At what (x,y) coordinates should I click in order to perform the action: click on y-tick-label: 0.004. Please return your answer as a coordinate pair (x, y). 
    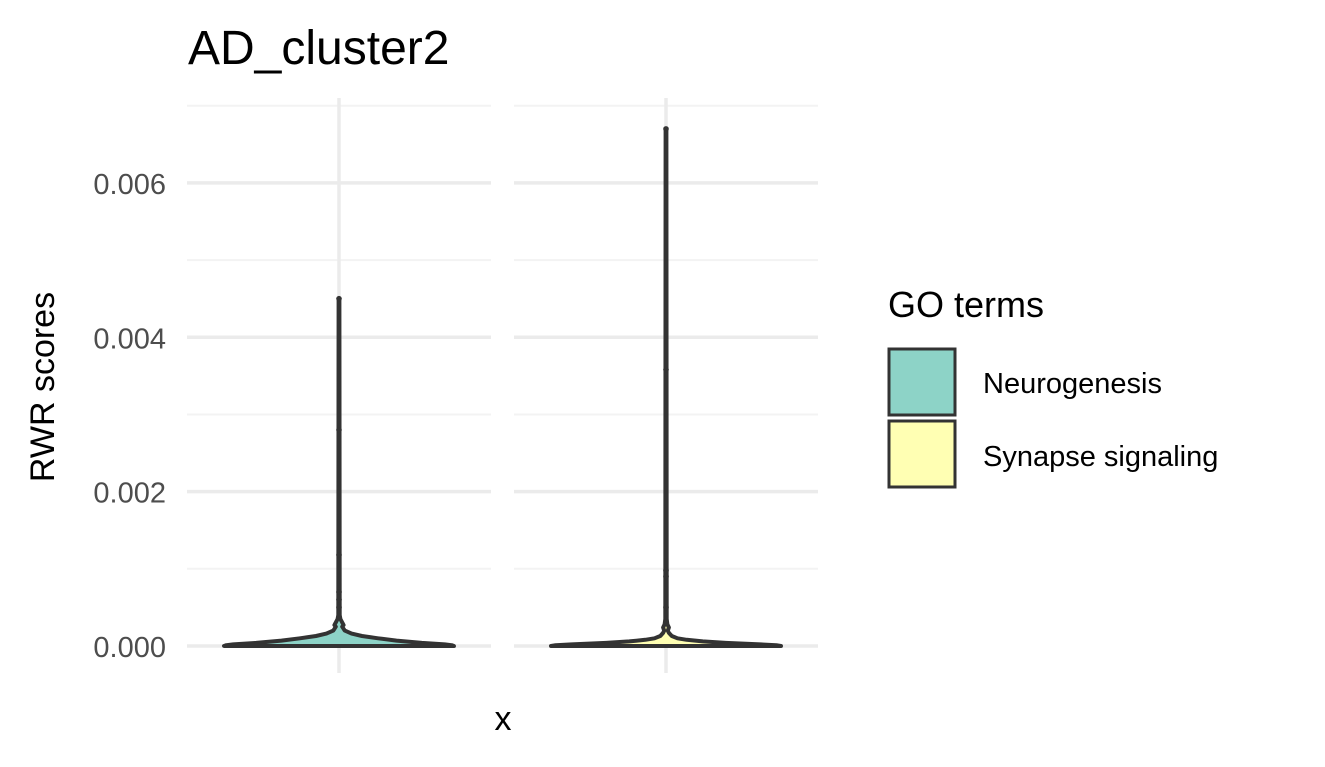
    Looking at the image, I should click on (129, 339).